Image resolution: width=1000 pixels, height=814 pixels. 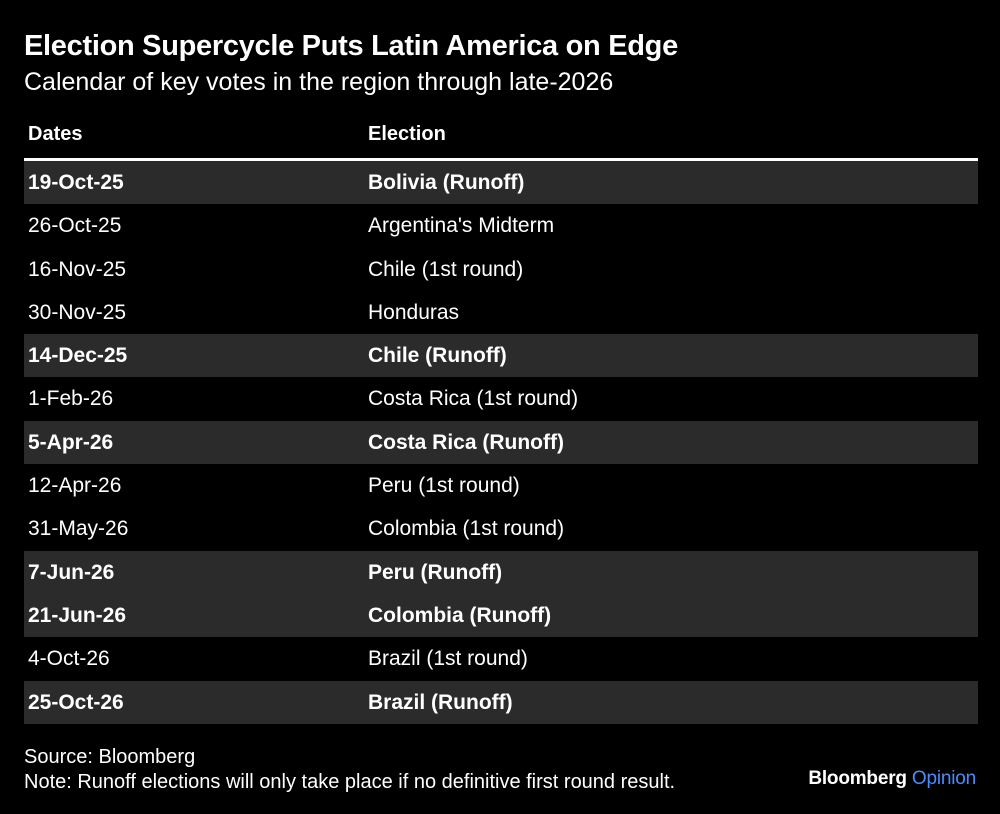 I want to click on table-row: 21-Jun-26 Colombia (Runoff), so click(x=501, y=615).